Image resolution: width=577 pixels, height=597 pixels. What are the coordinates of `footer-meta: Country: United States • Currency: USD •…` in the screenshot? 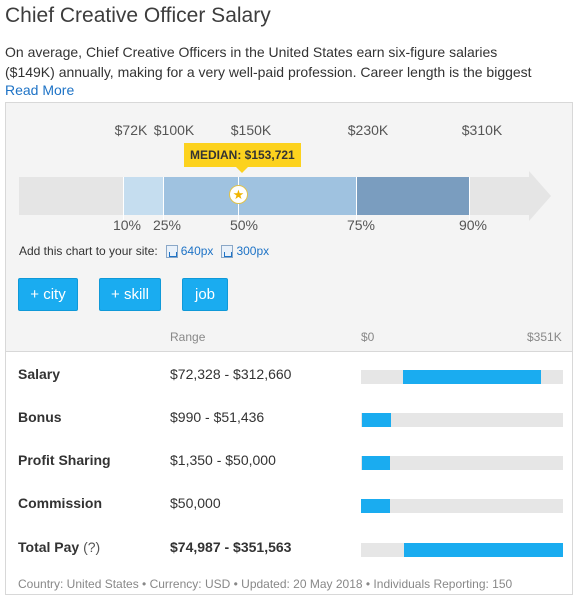 It's located at (265, 584).